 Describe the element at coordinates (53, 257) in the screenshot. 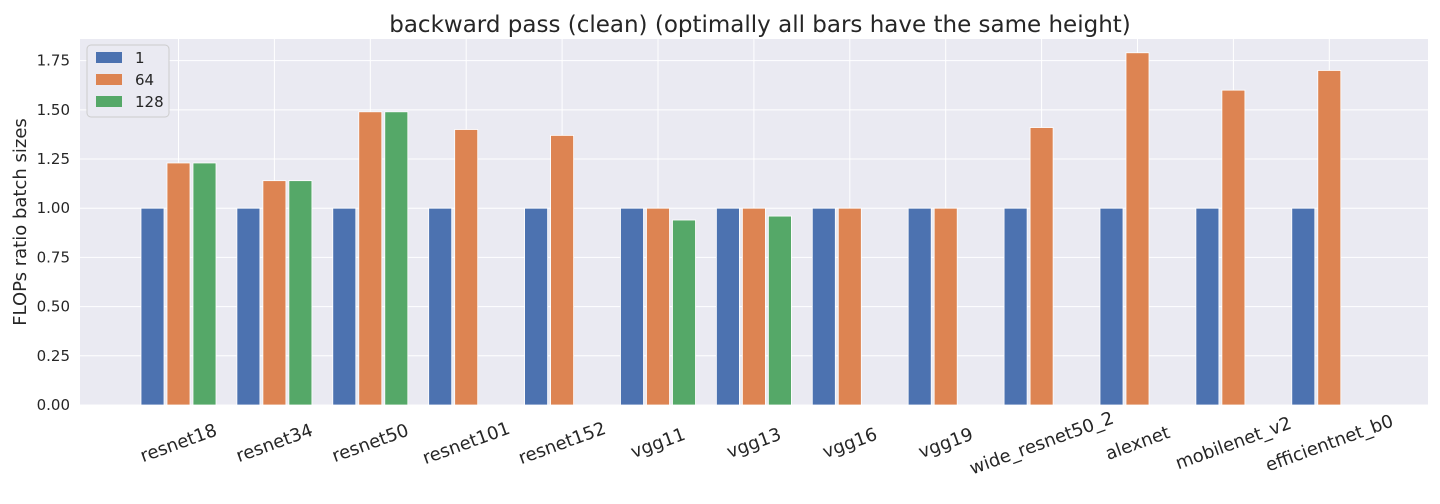

I see `y-tick-label: 0.75` at that location.